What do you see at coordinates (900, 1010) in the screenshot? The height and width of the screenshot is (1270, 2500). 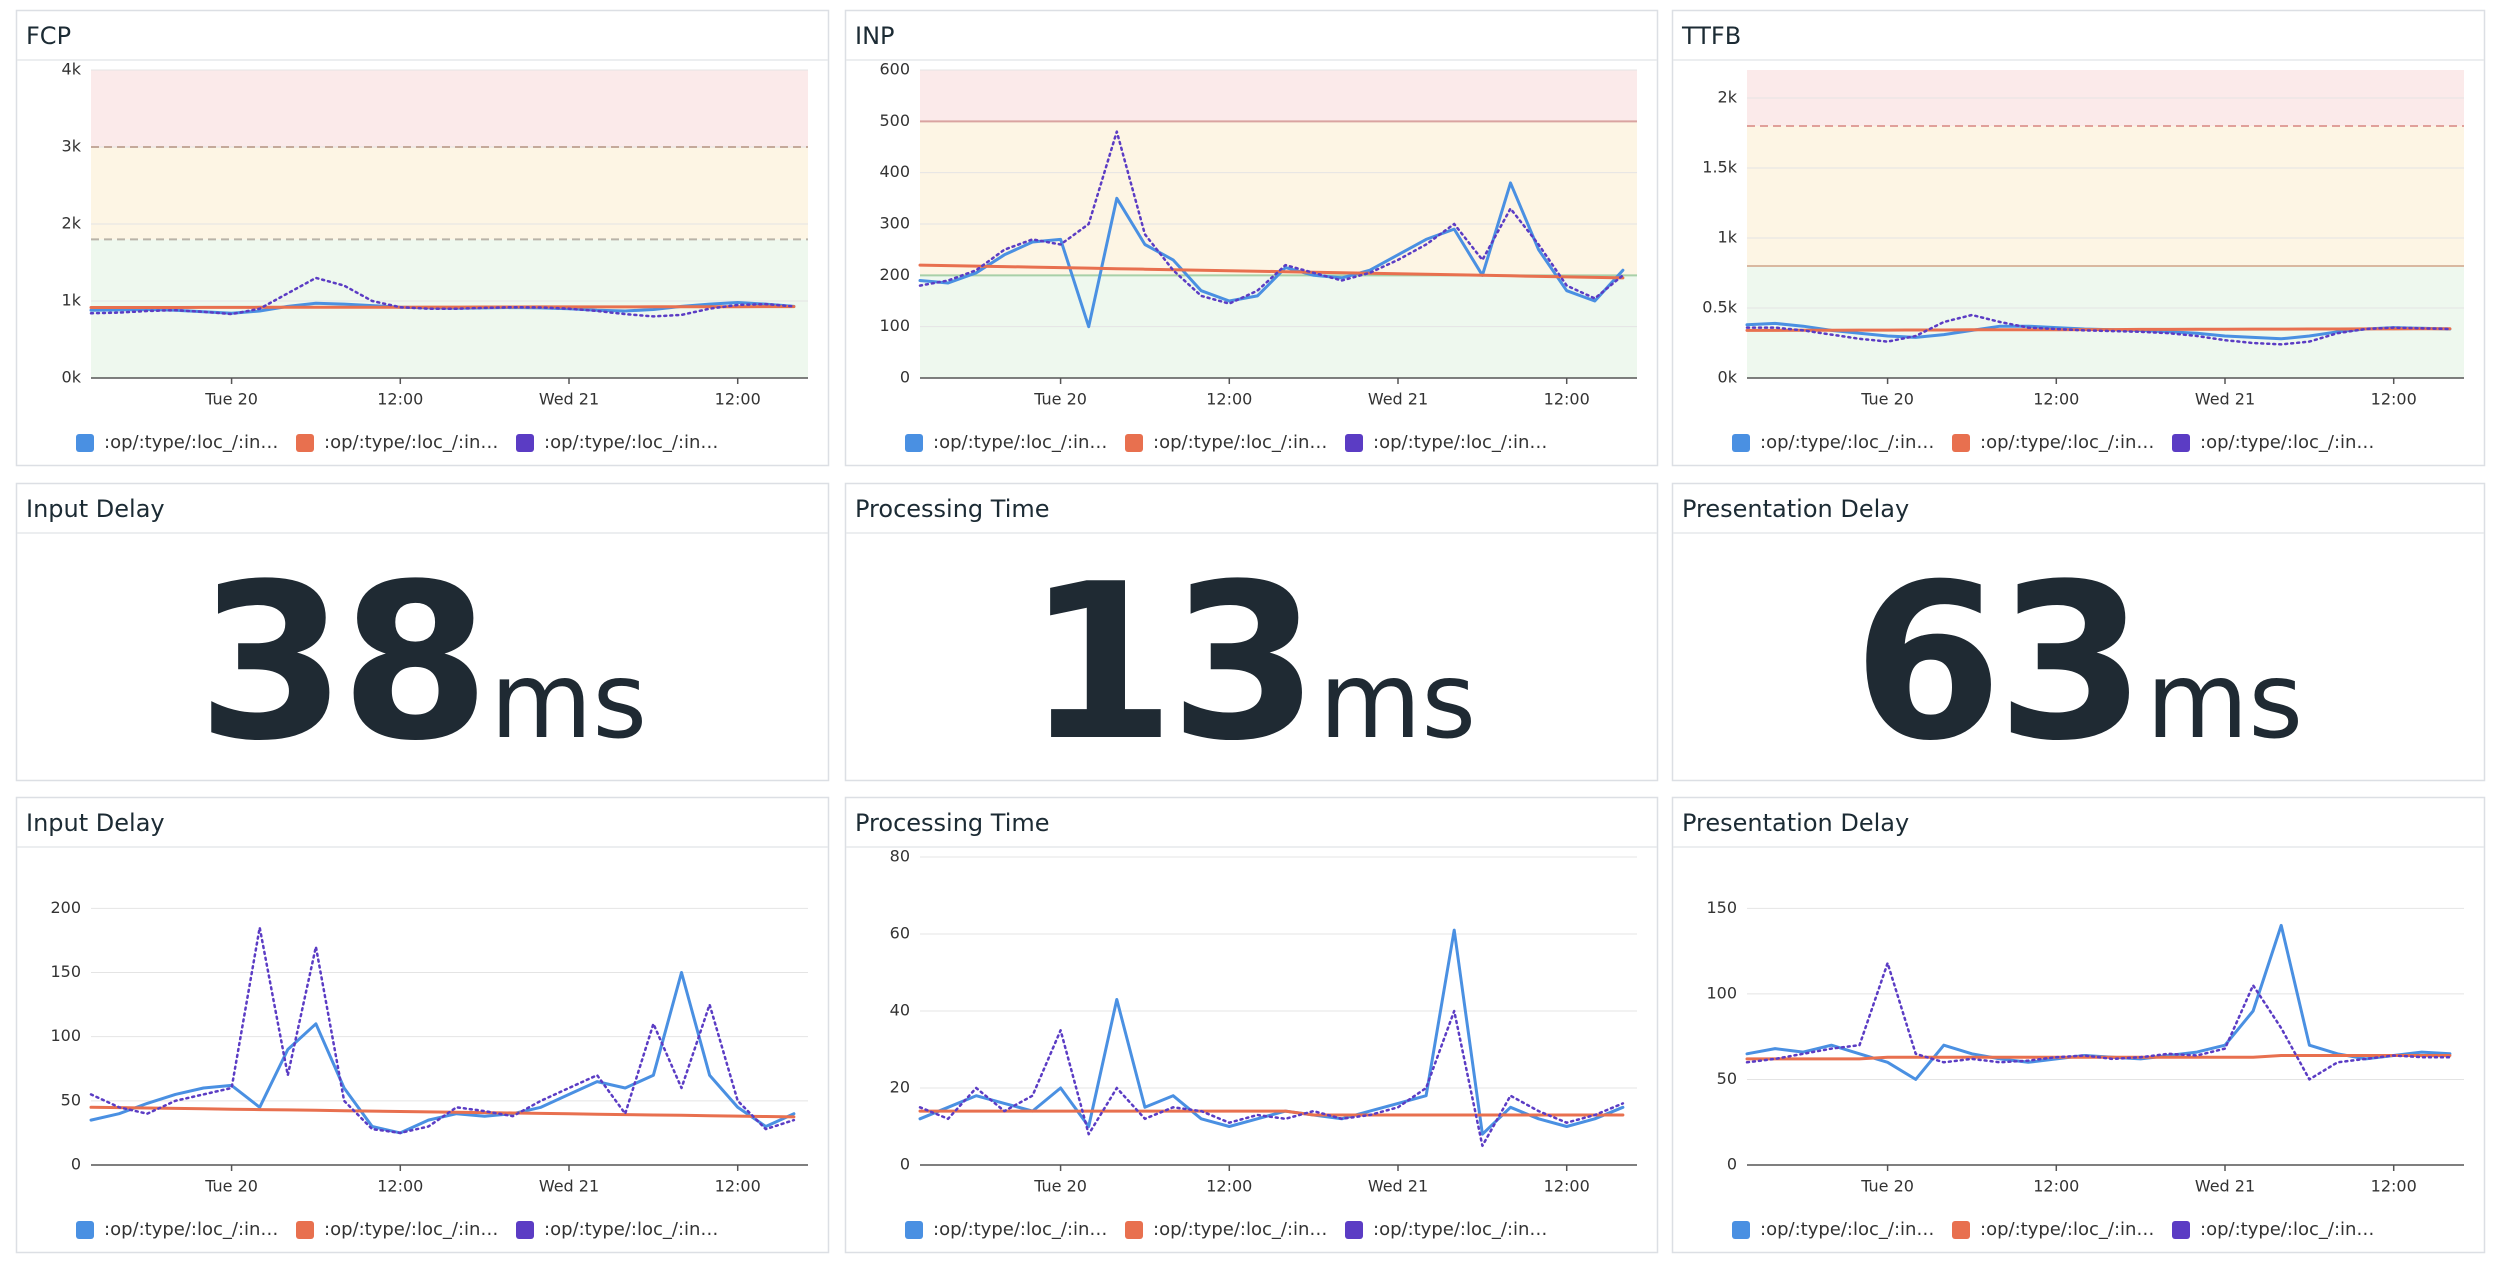 I see `y-tick-label: 40` at bounding box center [900, 1010].